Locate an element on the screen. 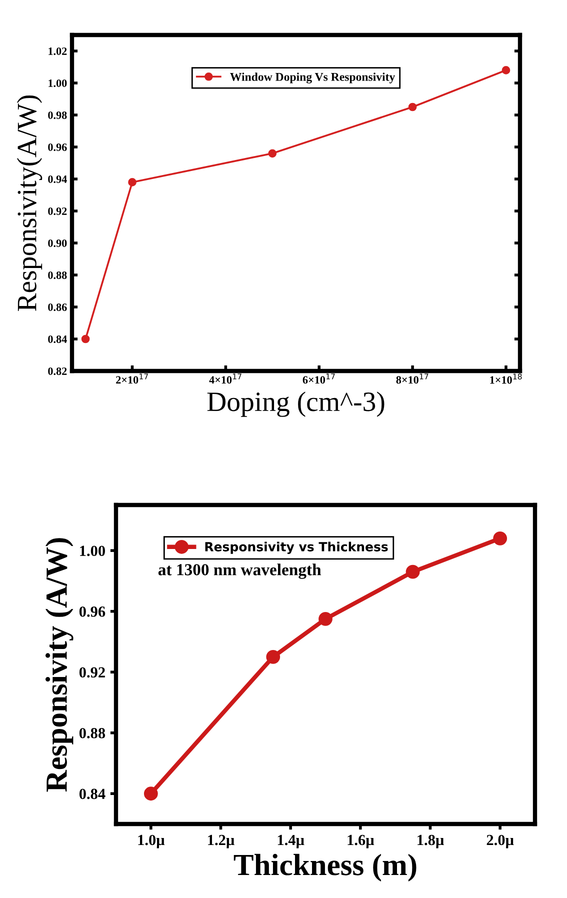 Image resolution: width=567 pixels, height=898 pixels. y-tick-label: 0.90 is located at coordinates (57, 243).